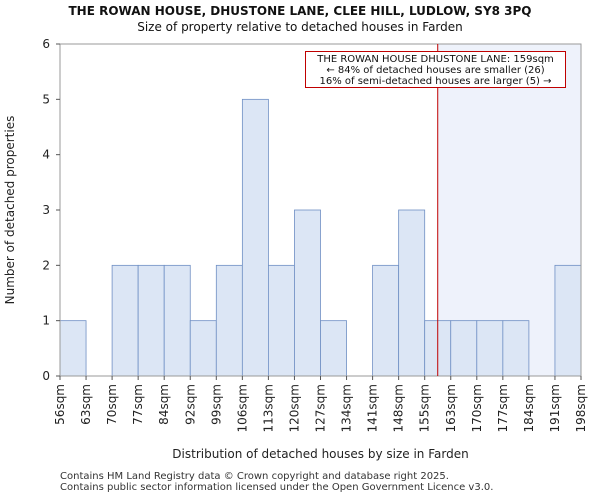 This screenshot has width=600, height=500. What do you see at coordinates (464, 348) in the screenshot?
I see `bar-163sqm` at bounding box center [464, 348].